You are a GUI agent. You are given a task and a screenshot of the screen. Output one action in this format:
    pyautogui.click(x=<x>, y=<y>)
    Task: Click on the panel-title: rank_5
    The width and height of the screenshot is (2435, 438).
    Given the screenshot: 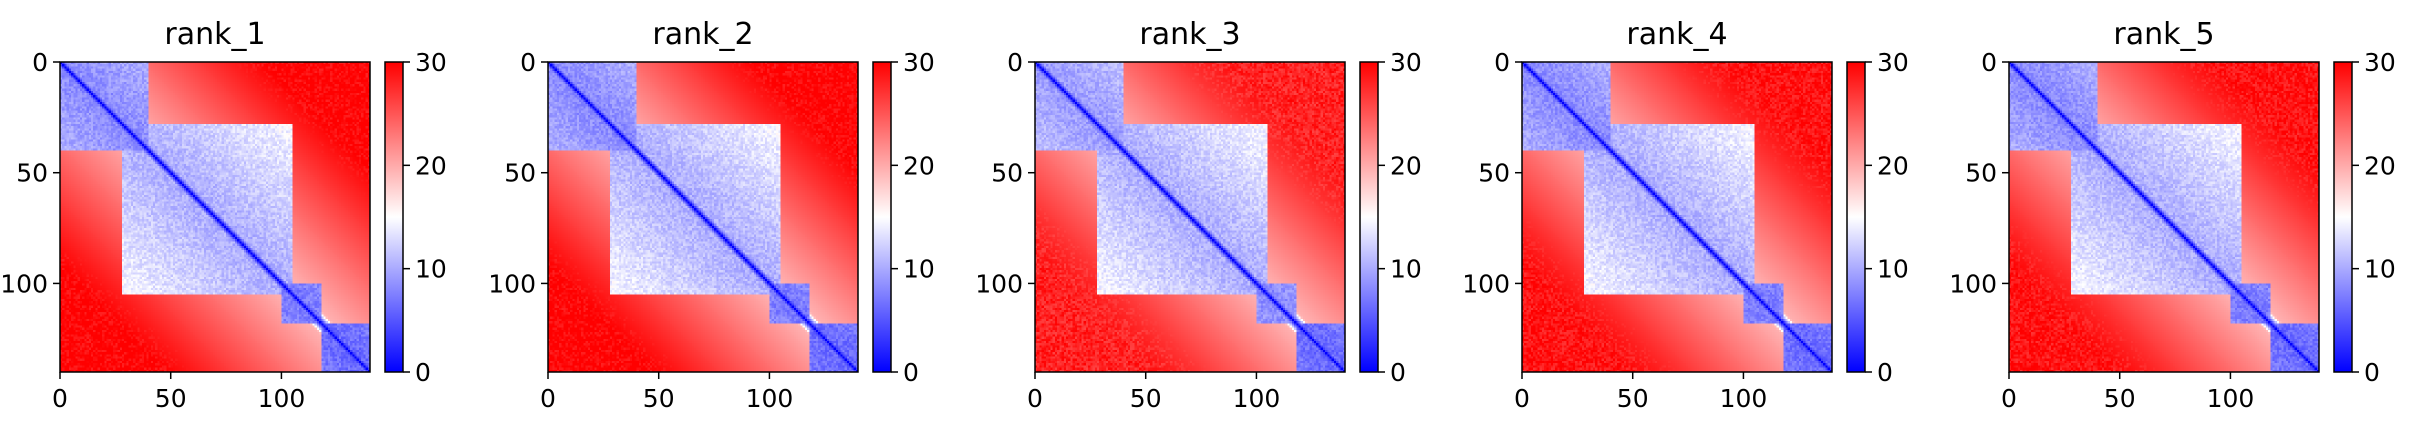 What is the action you would take?
    pyautogui.click(x=2163, y=34)
    